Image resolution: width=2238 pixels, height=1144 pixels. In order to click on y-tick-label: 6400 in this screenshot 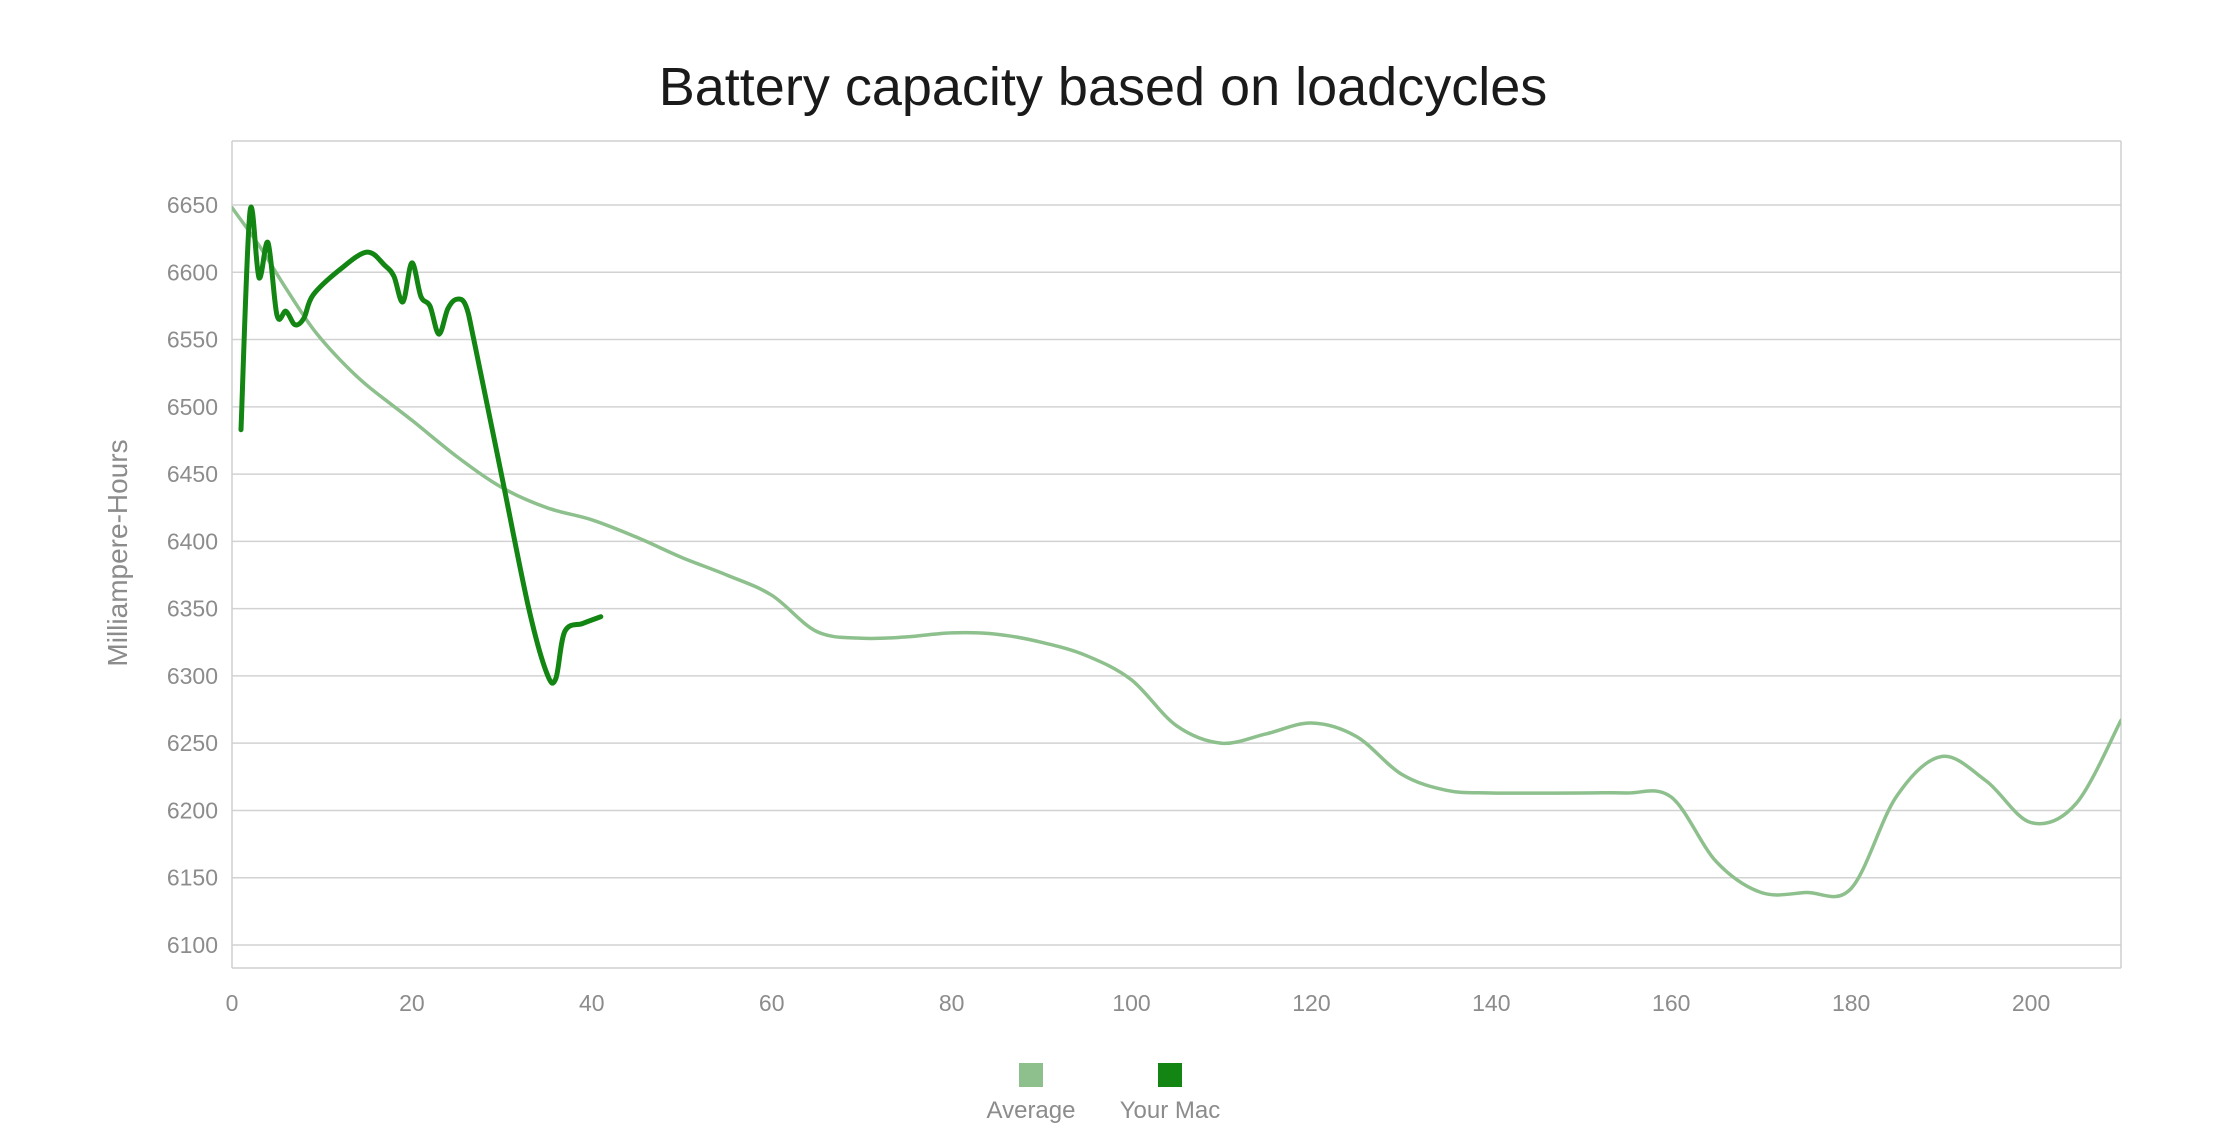, I will do `click(192, 541)`.